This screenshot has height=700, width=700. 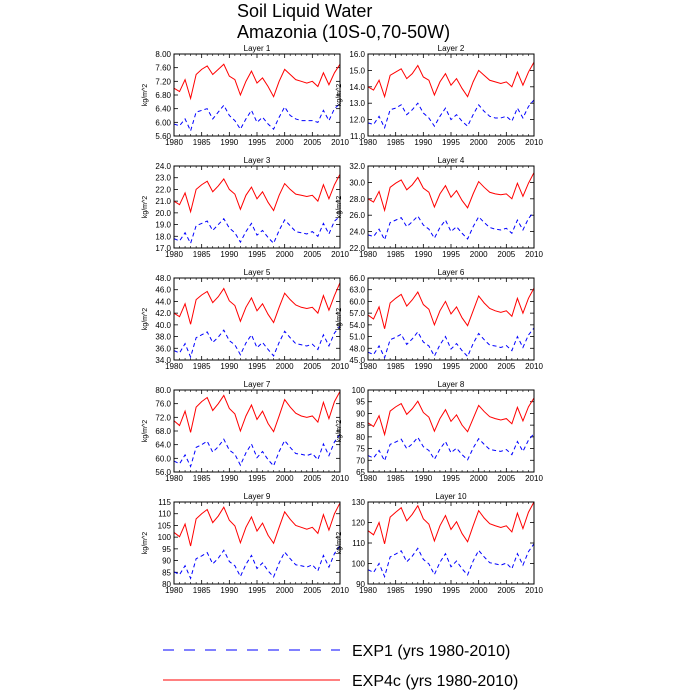 What do you see at coordinates (357, 199) in the screenshot?
I see `y-tick-label: 28.0` at bounding box center [357, 199].